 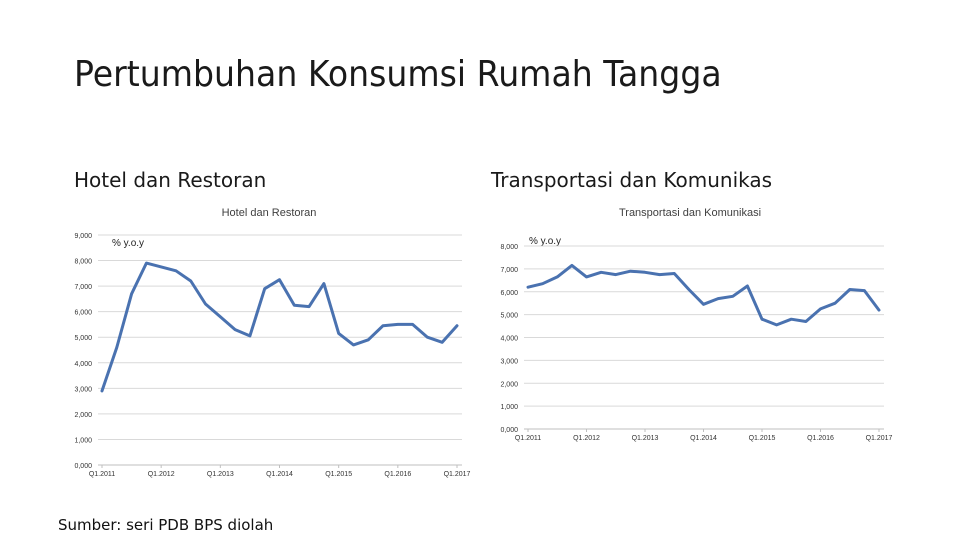 What do you see at coordinates (632, 180) in the screenshot?
I see `section-heading-transport: Transportasi dan Komunikas` at bounding box center [632, 180].